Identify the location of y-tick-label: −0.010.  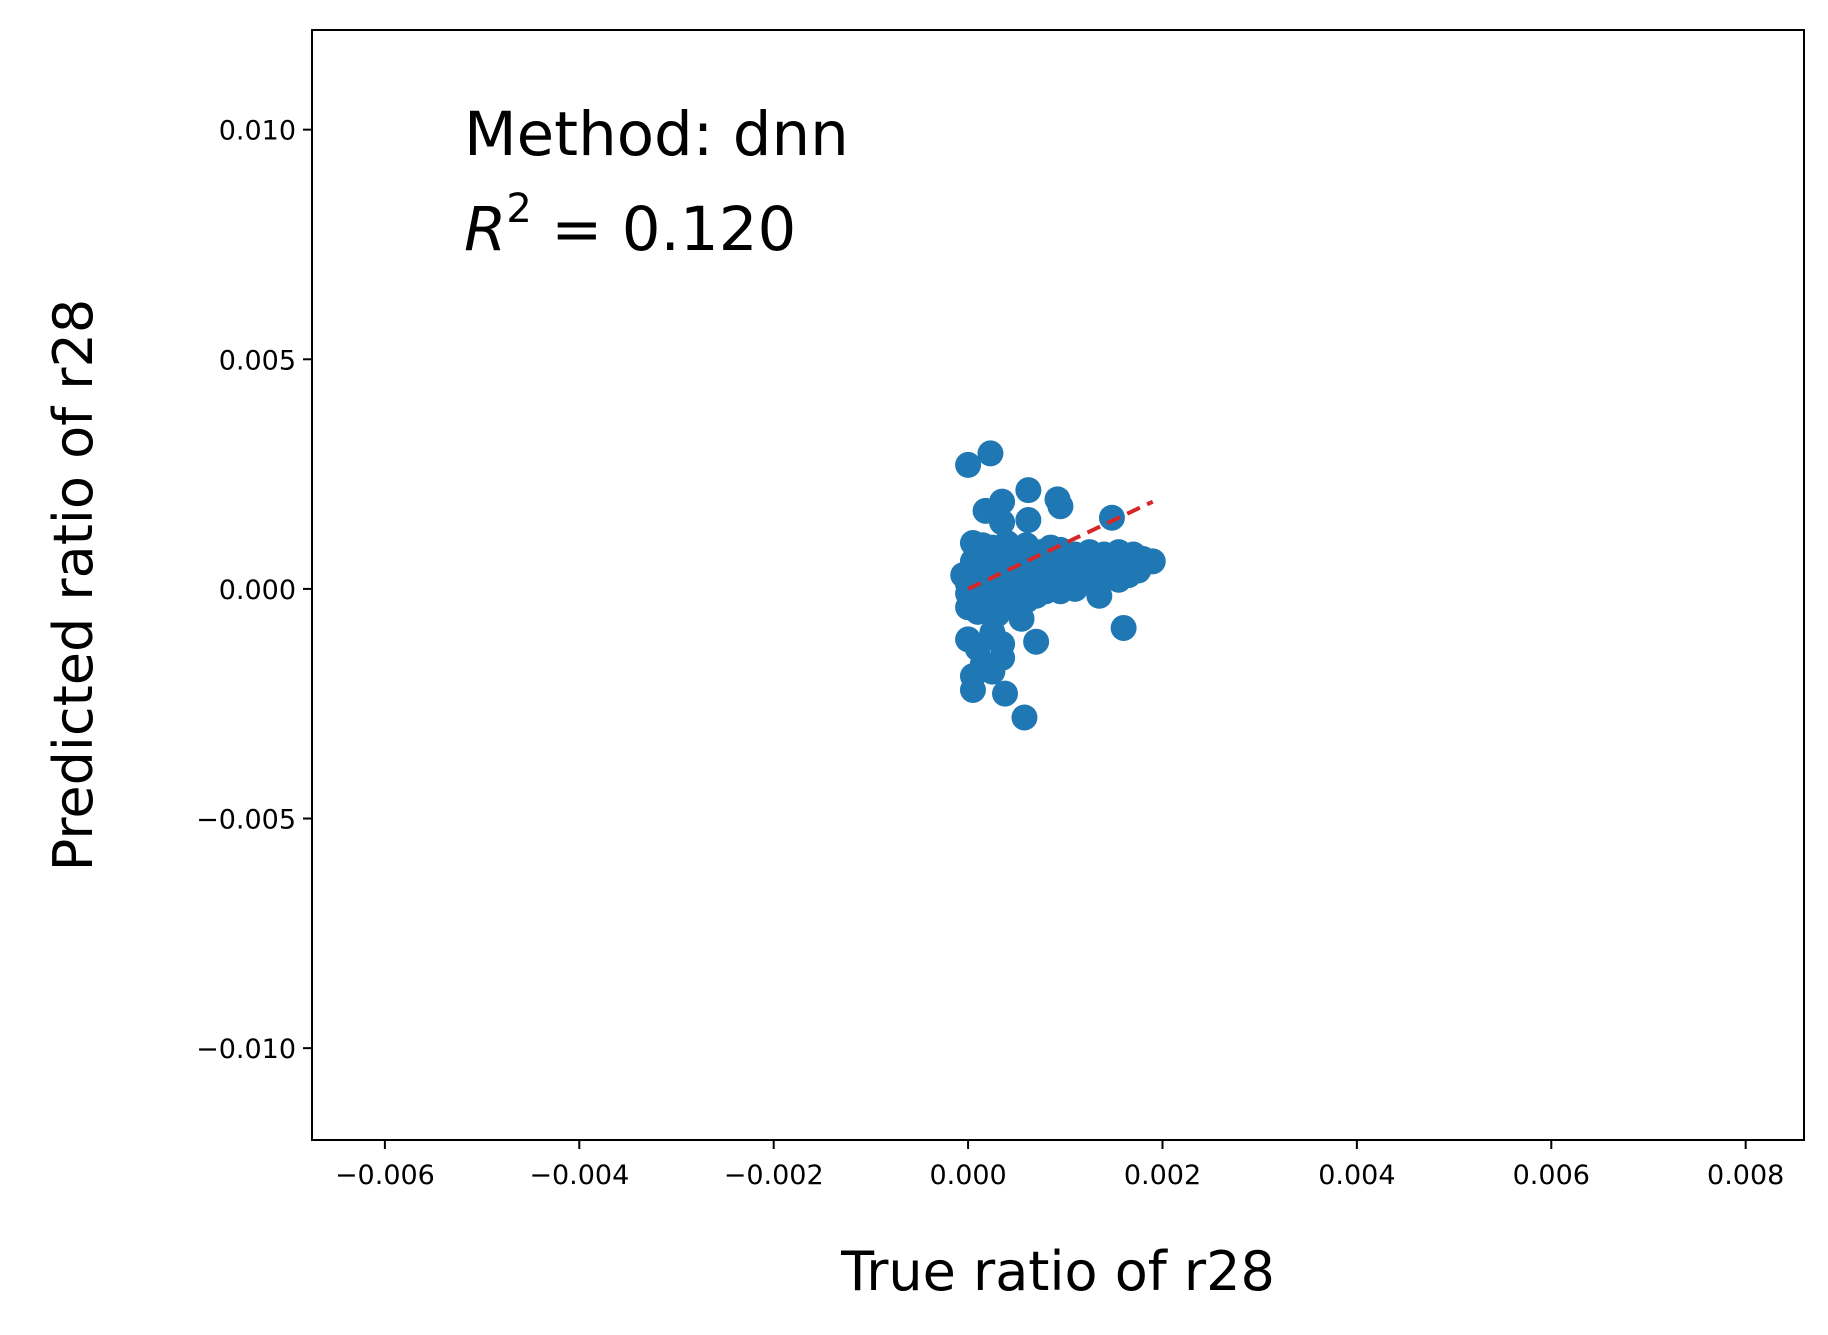
(246, 1049).